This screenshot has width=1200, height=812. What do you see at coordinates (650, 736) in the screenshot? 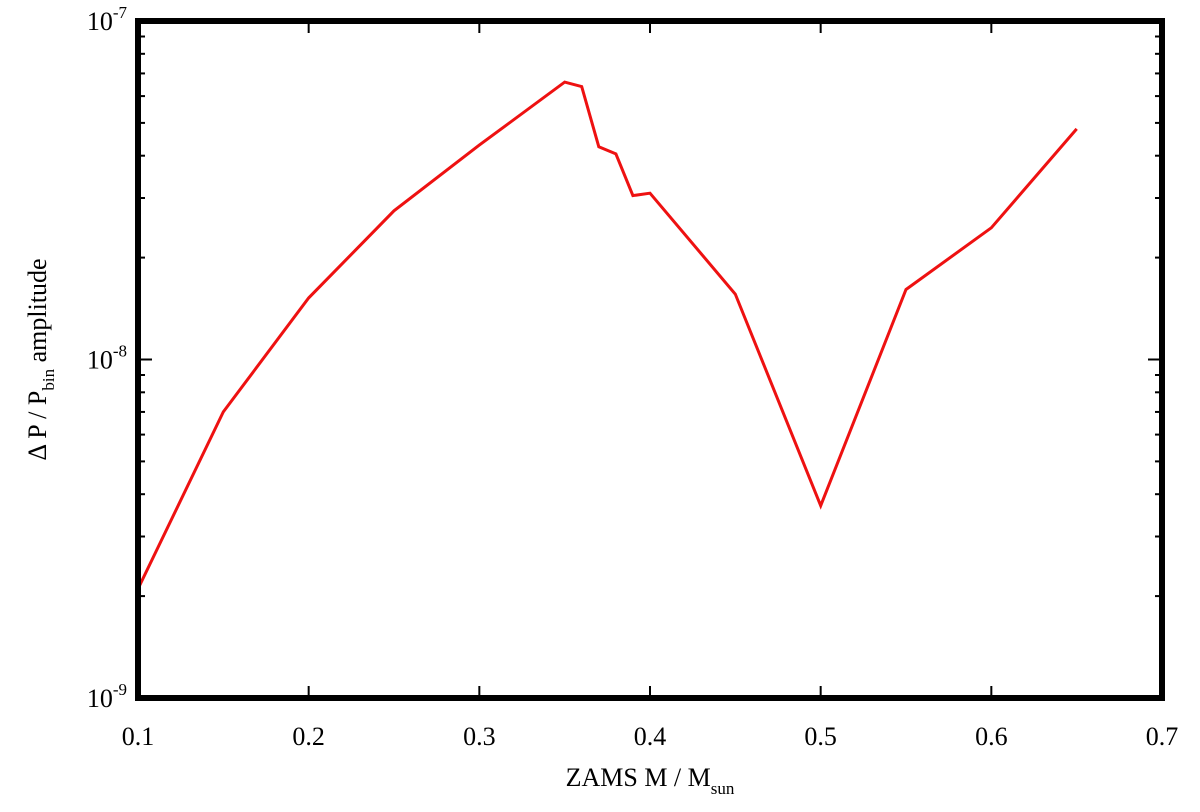
I see `x-tick-label: 0.4` at bounding box center [650, 736].